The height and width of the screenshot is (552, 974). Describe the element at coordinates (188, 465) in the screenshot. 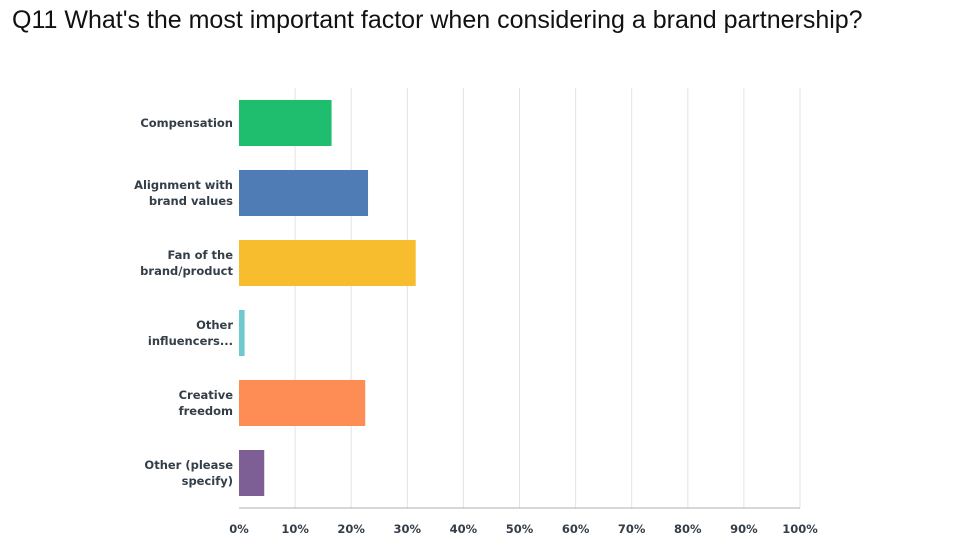

I see `category-label: Other (please` at that location.